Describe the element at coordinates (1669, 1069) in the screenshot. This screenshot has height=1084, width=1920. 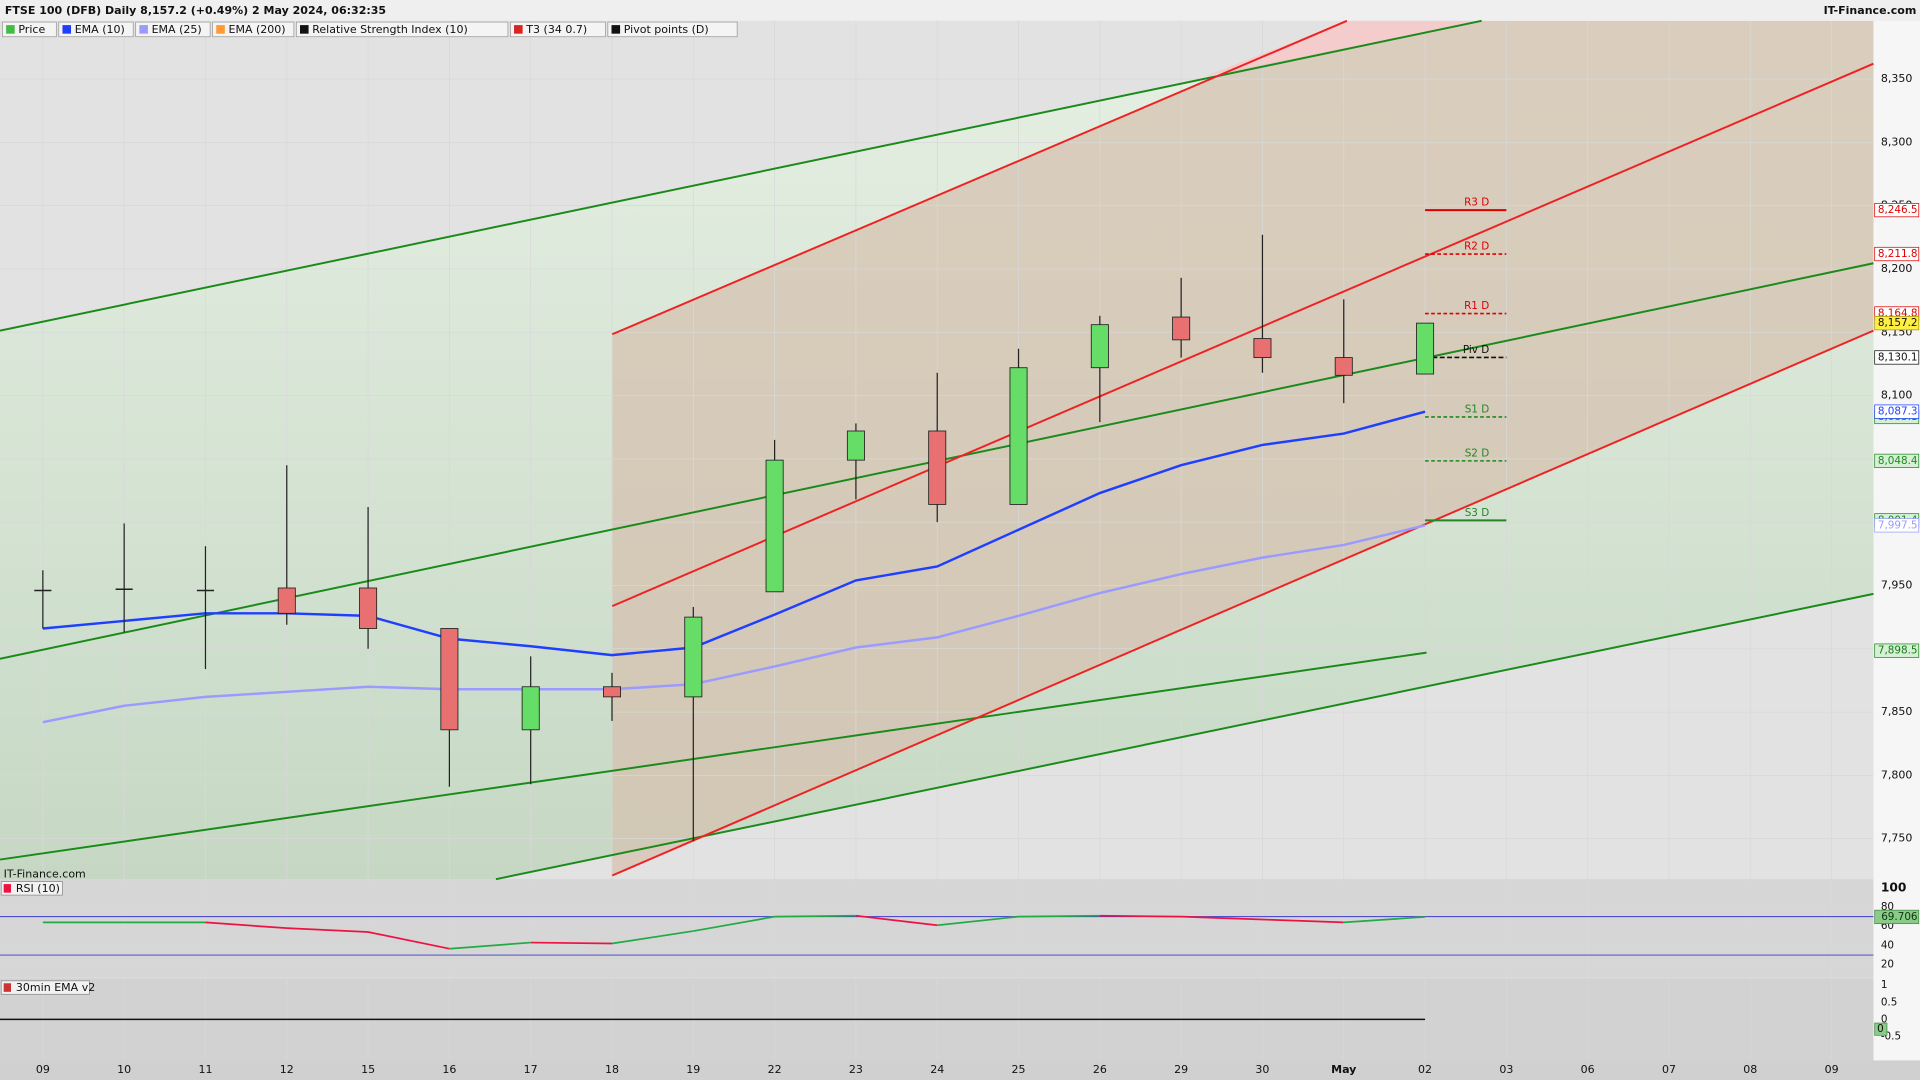
I see `x-tick-label: 07` at that location.